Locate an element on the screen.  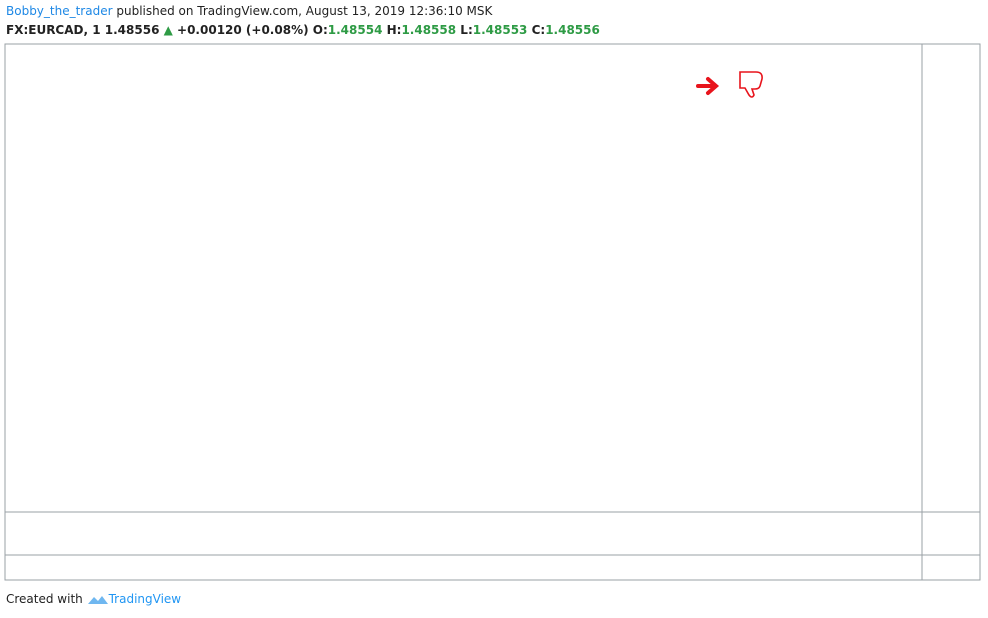
last: 1.48556 is located at coordinates (132, 30).